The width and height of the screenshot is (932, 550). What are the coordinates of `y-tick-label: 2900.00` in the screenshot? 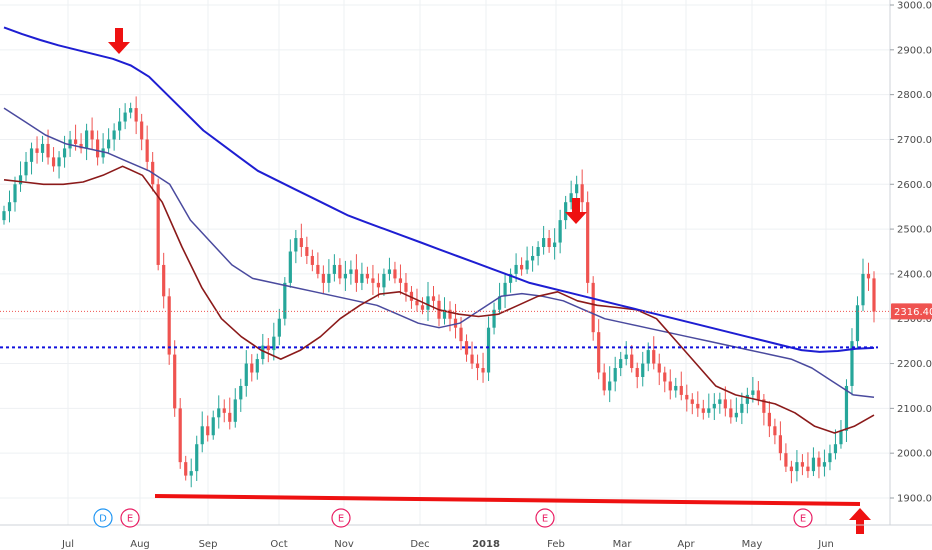 It's located at (914, 50).